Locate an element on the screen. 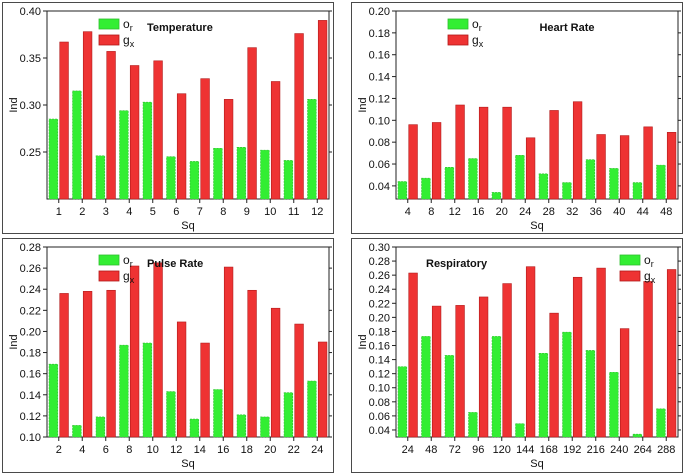  chart-respiratory-xtick-label: 192 is located at coordinates (572, 450).